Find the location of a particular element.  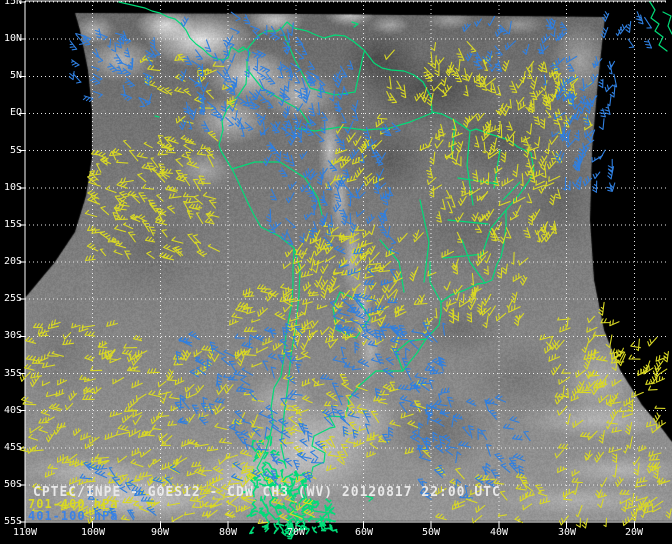

lat-label-15s: 15S is located at coordinates (12, 224).